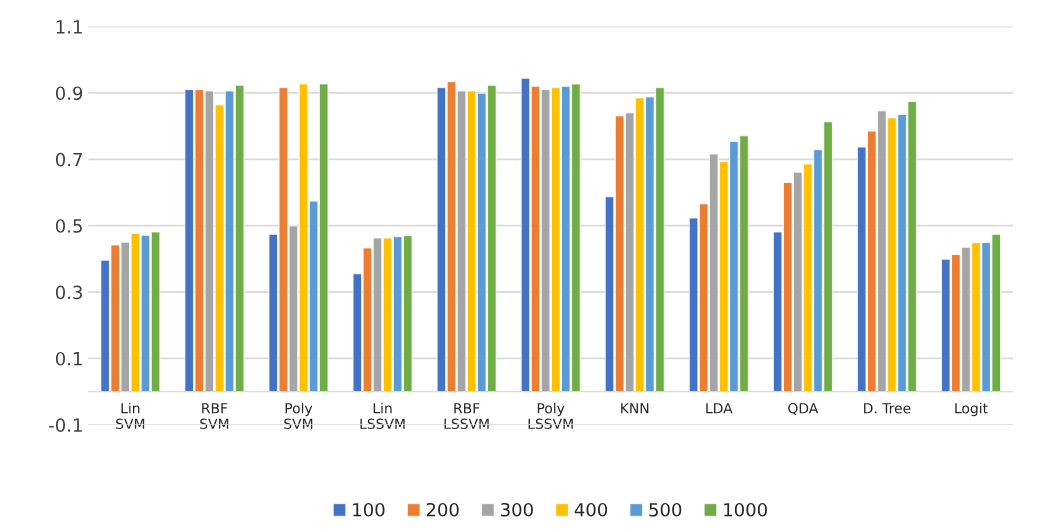  Describe the element at coordinates (442, 509) in the screenshot. I see `legend-label: 200` at that location.